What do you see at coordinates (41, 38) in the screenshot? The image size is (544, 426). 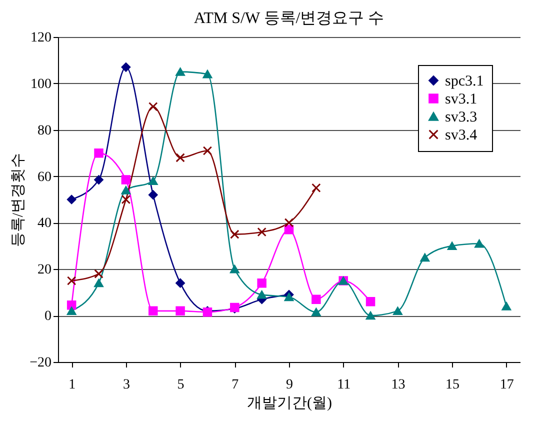 I see `y-tick-label: 120` at bounding box center [41, 38].